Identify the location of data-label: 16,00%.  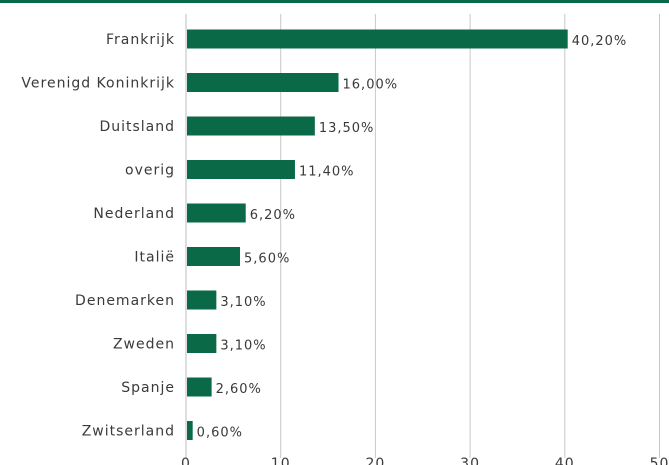
(371, 85).